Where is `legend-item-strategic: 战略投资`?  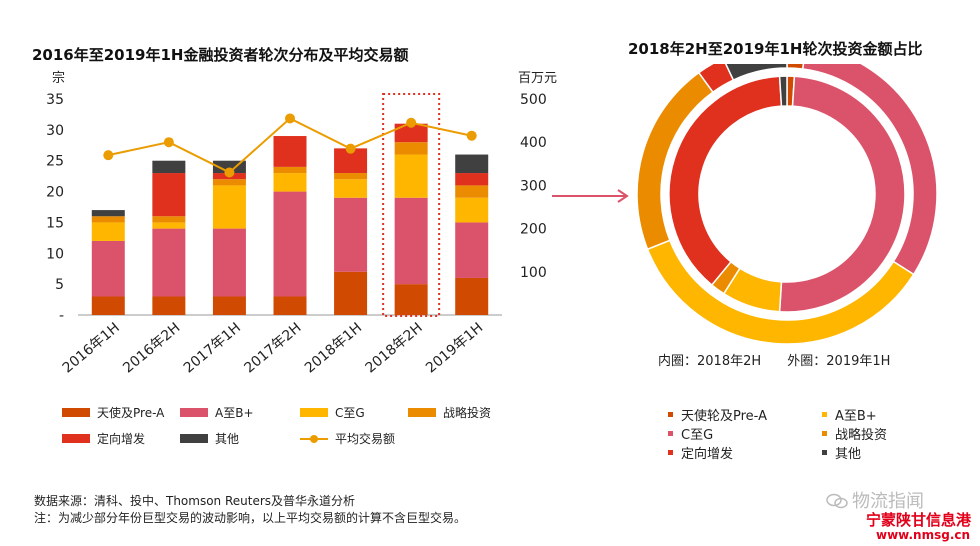
legend-item-strategic: 战略投资 is located at coordinates (449, 412).